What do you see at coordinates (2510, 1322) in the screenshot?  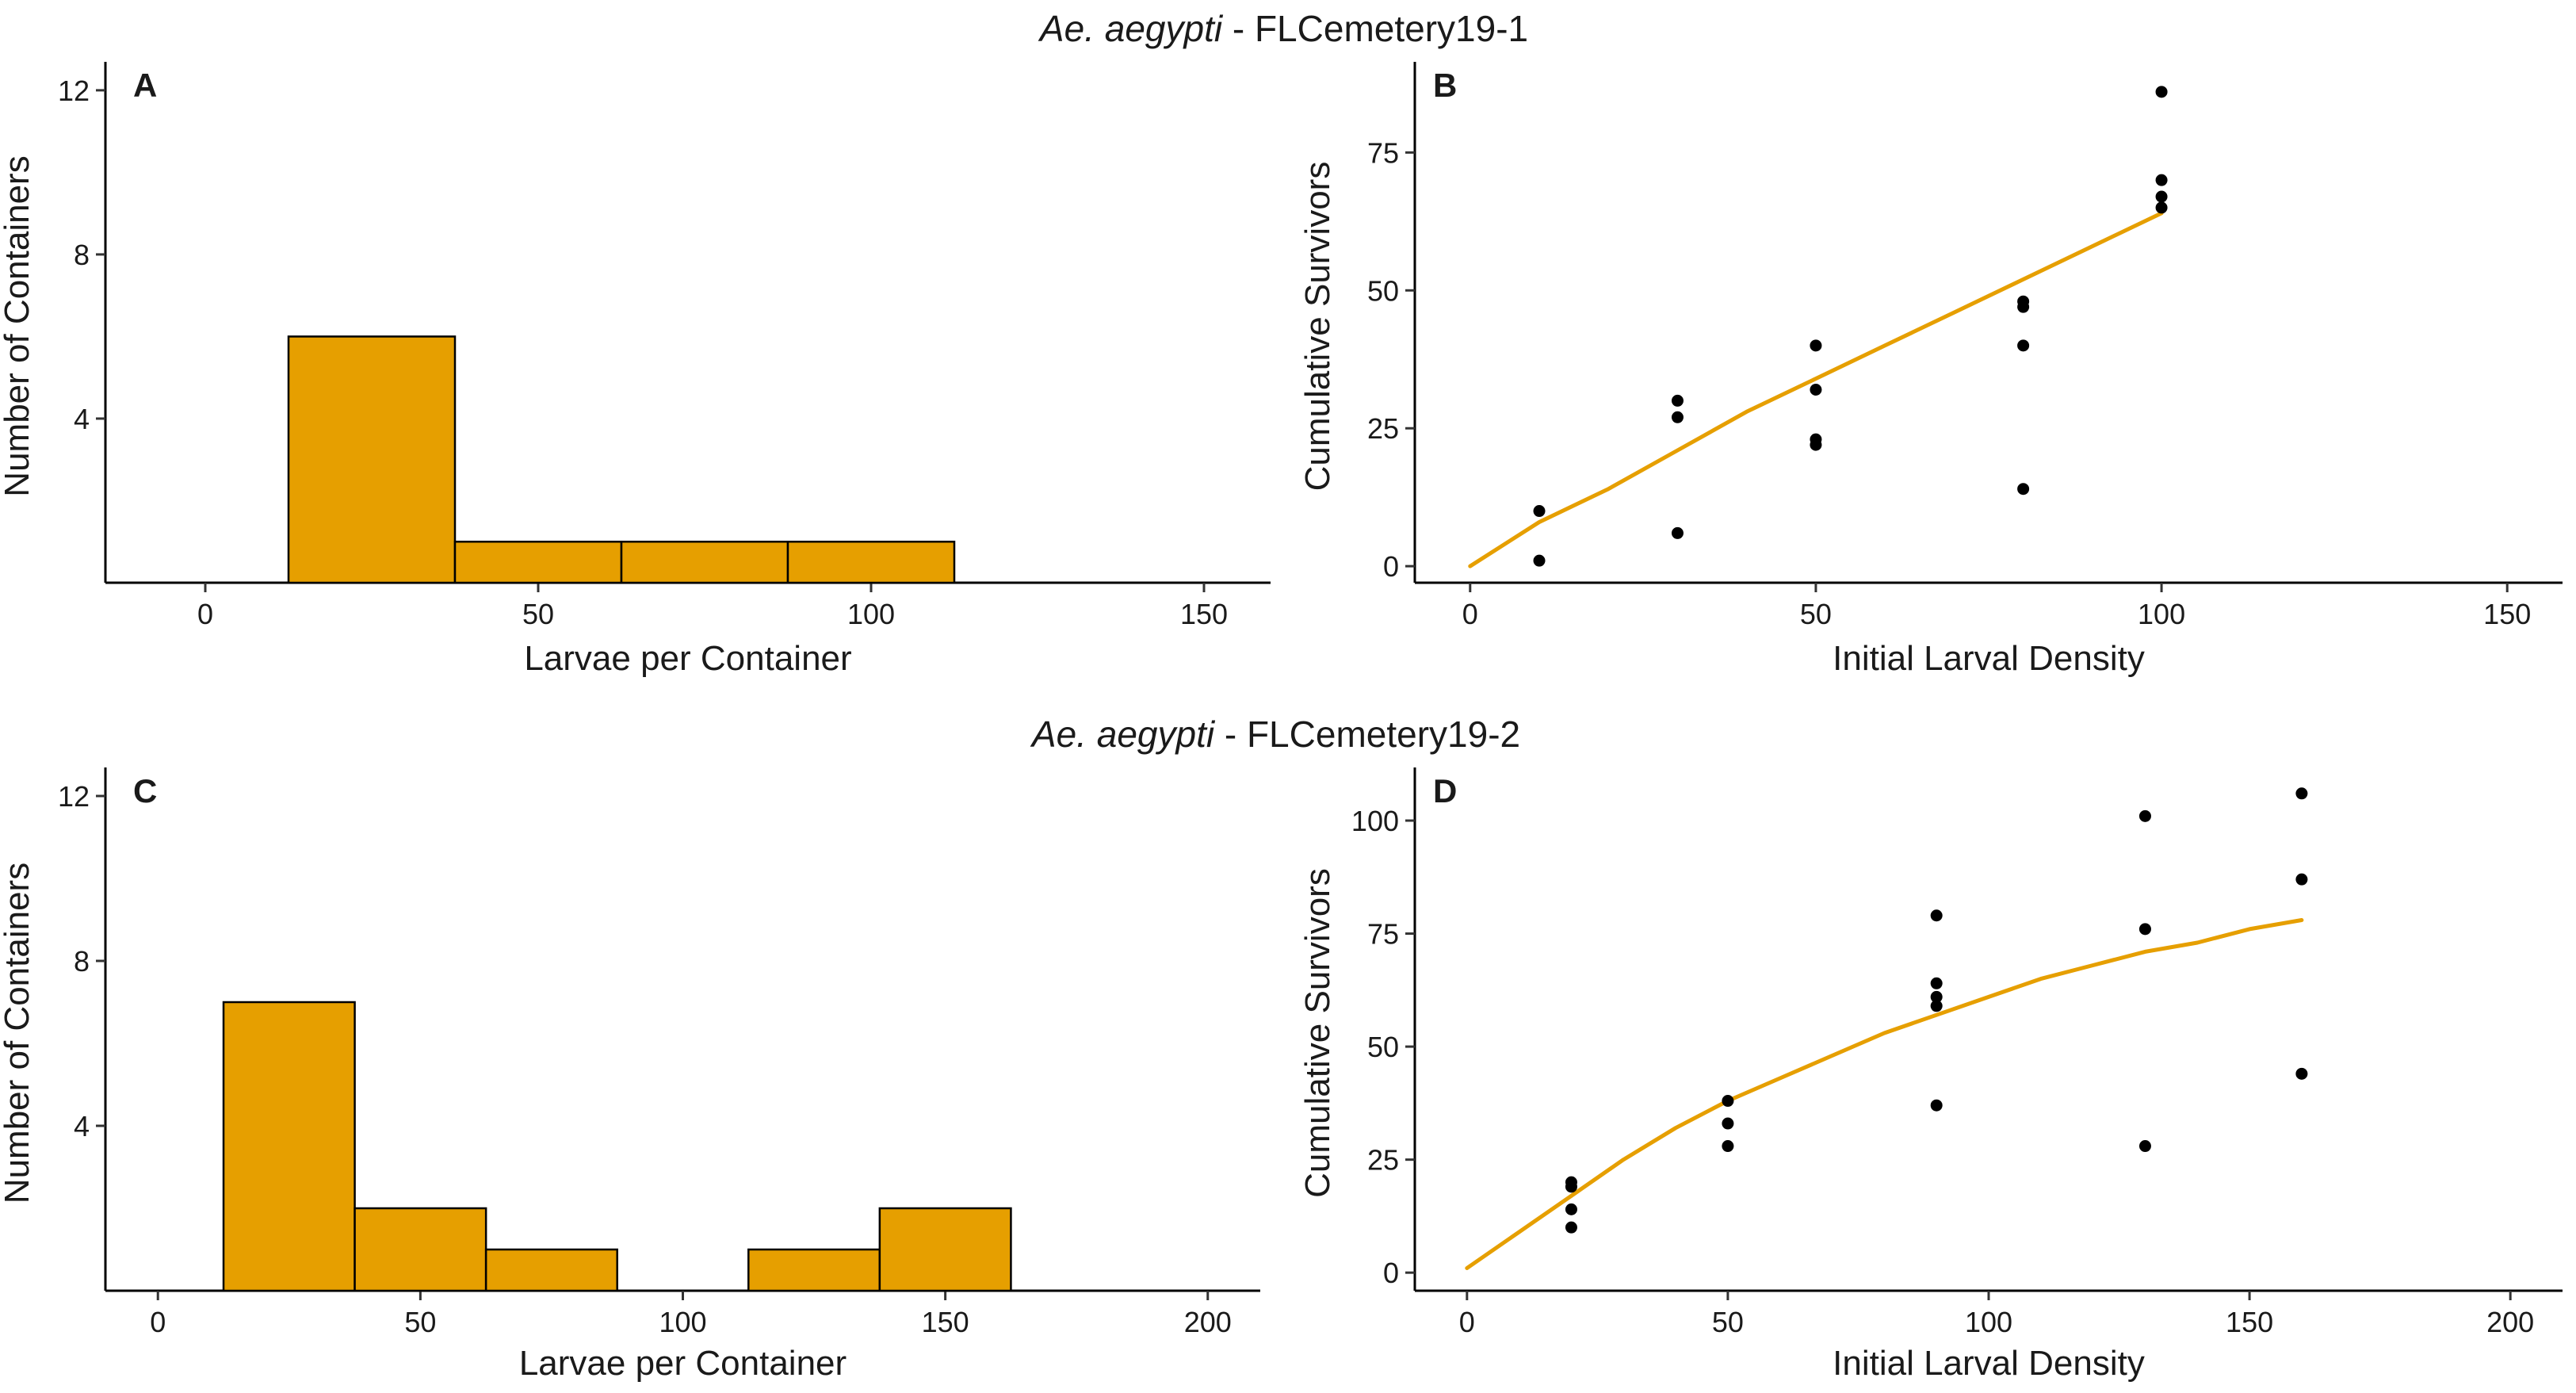 I see `x-tick-label-d-200: 200` at bounding box center [2510, 1322].